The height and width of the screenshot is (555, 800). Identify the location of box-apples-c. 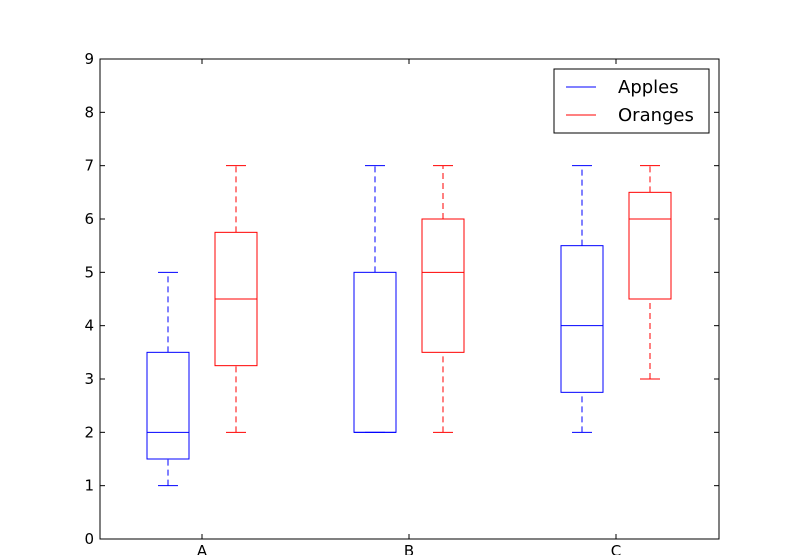
(582, 299).